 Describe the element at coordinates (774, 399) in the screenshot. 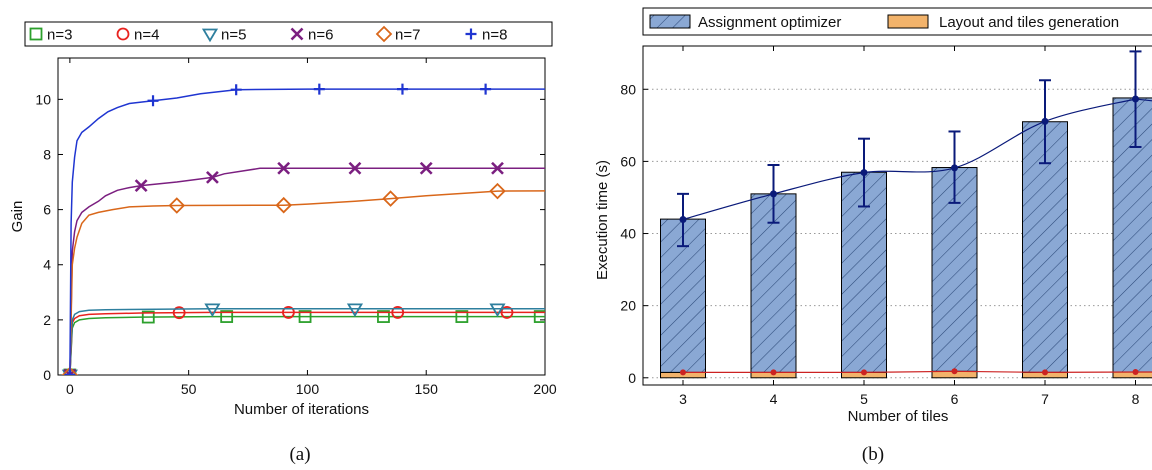

I see `x-tick-label-b: 4` at that location.